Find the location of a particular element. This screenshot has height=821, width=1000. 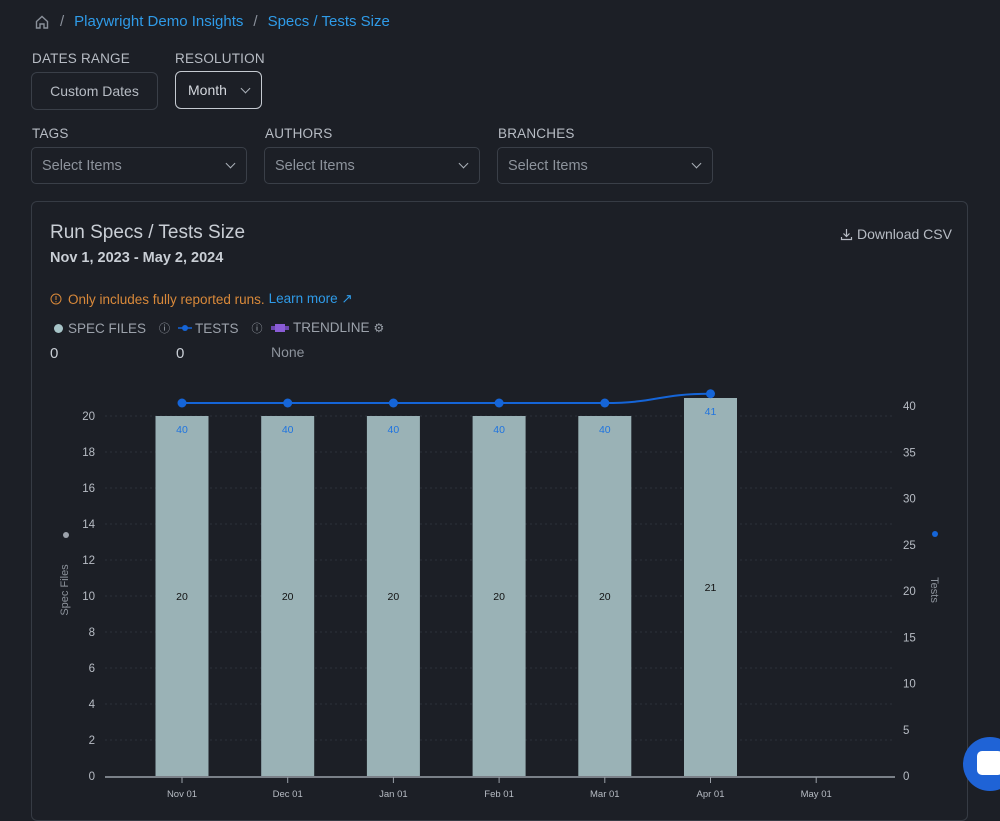

tags-select: Select Items is located at coordinates (139, 165).